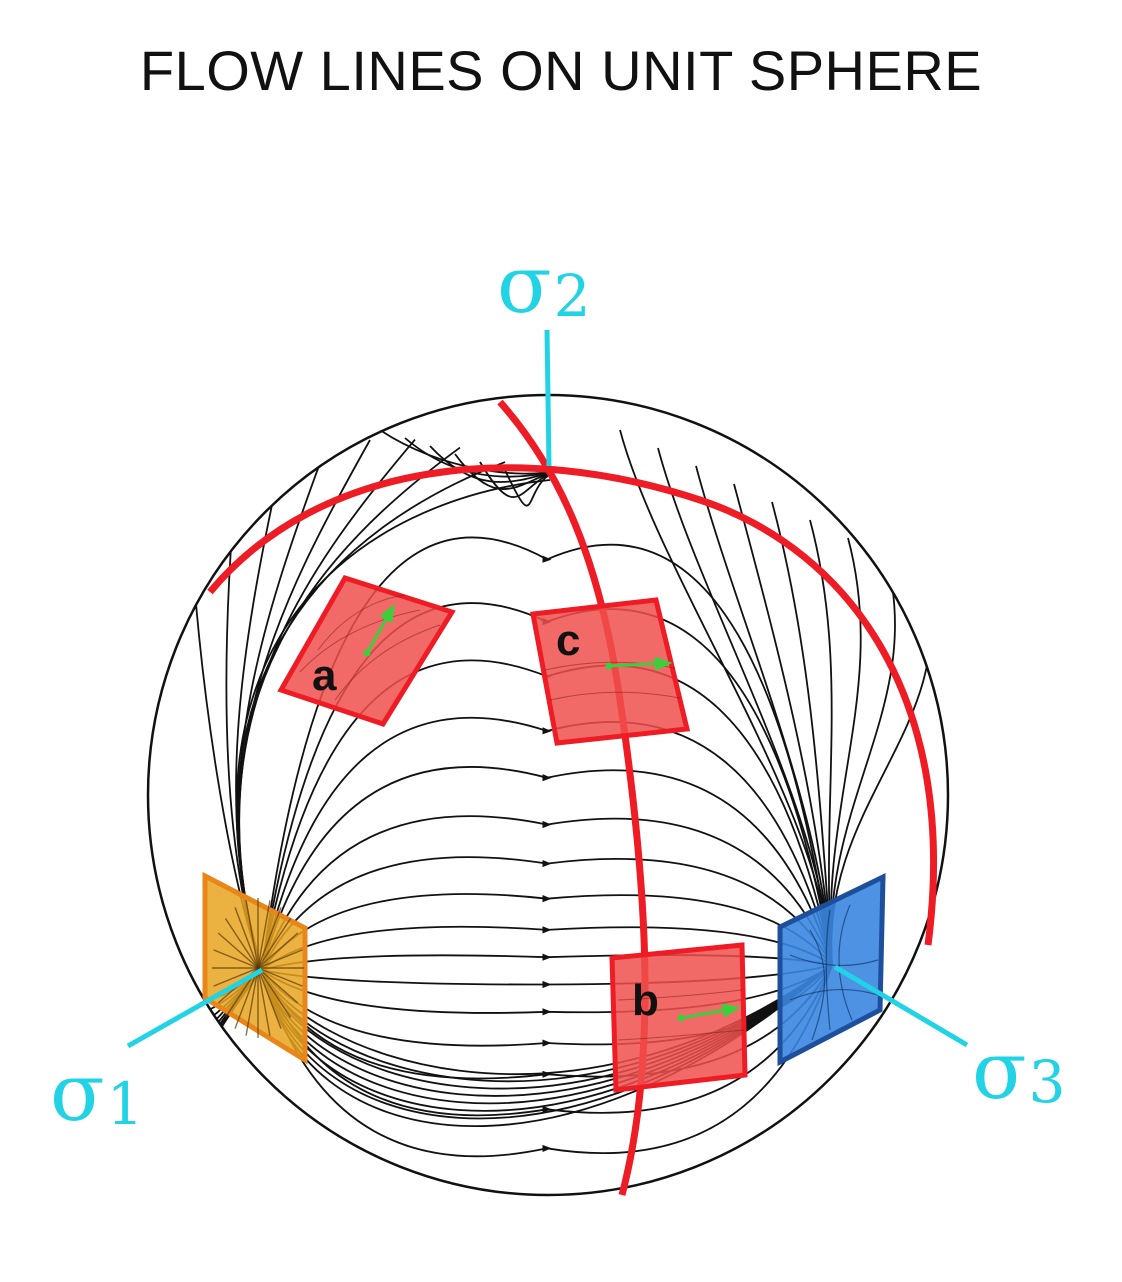  Describe the element at coordinates (548, 398) in the screenshot. I see `sigma2-axis-line` at that location.